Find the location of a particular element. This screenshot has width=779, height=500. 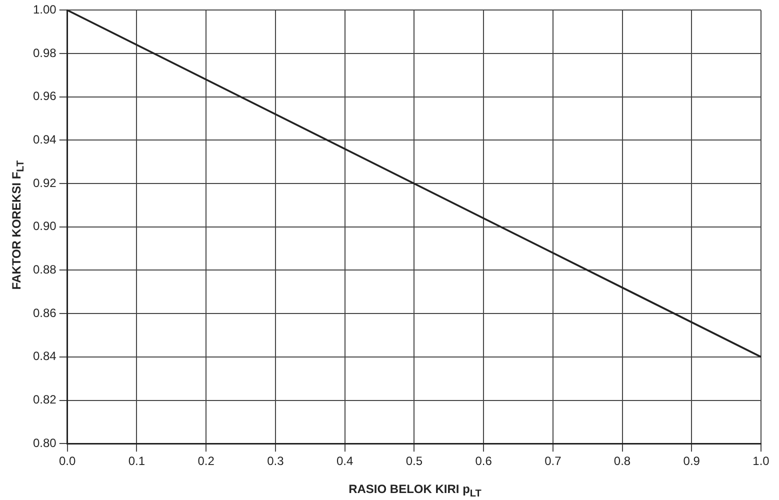

y-tick-label: 0.86 is located at coordinates (44, 313).